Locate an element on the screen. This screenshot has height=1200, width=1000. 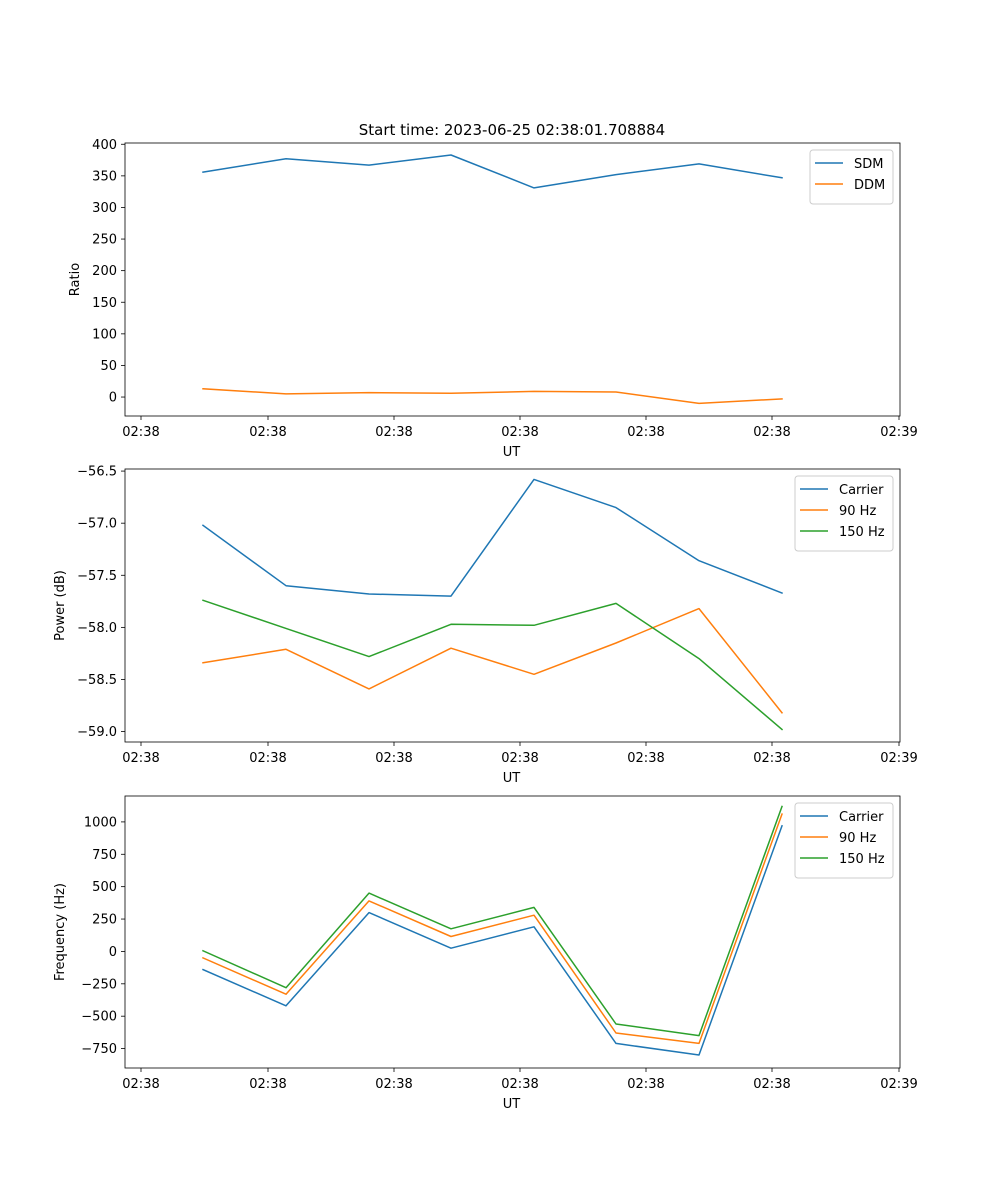
y-tick-label: −58.5 is located at coordinates (97, 680).